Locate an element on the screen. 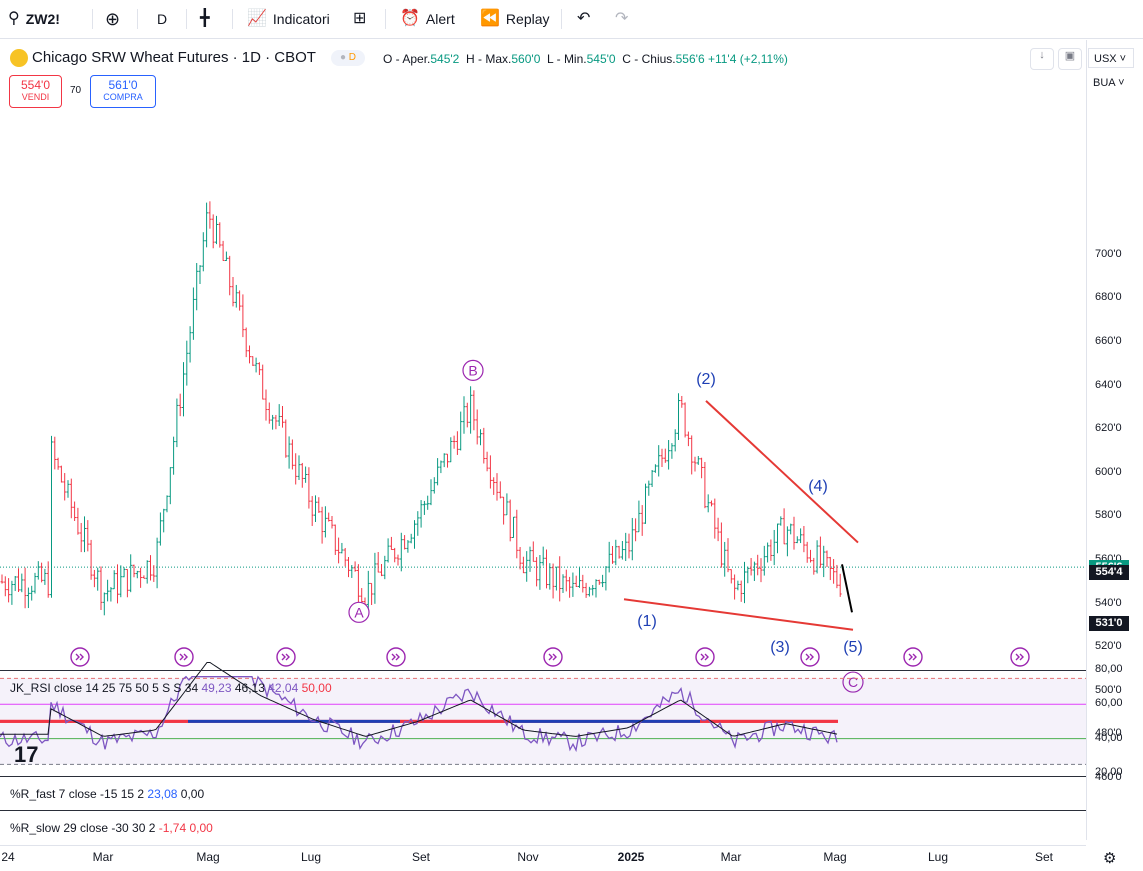 The width and height of the screenshot is (1143, 871). alert-button: ⏰ Alert is located at coordinates (427, 19).